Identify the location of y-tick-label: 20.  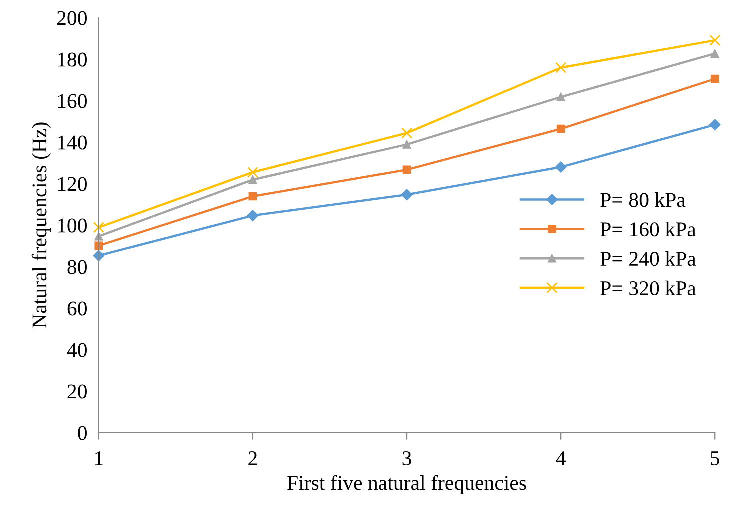
(77, 391).